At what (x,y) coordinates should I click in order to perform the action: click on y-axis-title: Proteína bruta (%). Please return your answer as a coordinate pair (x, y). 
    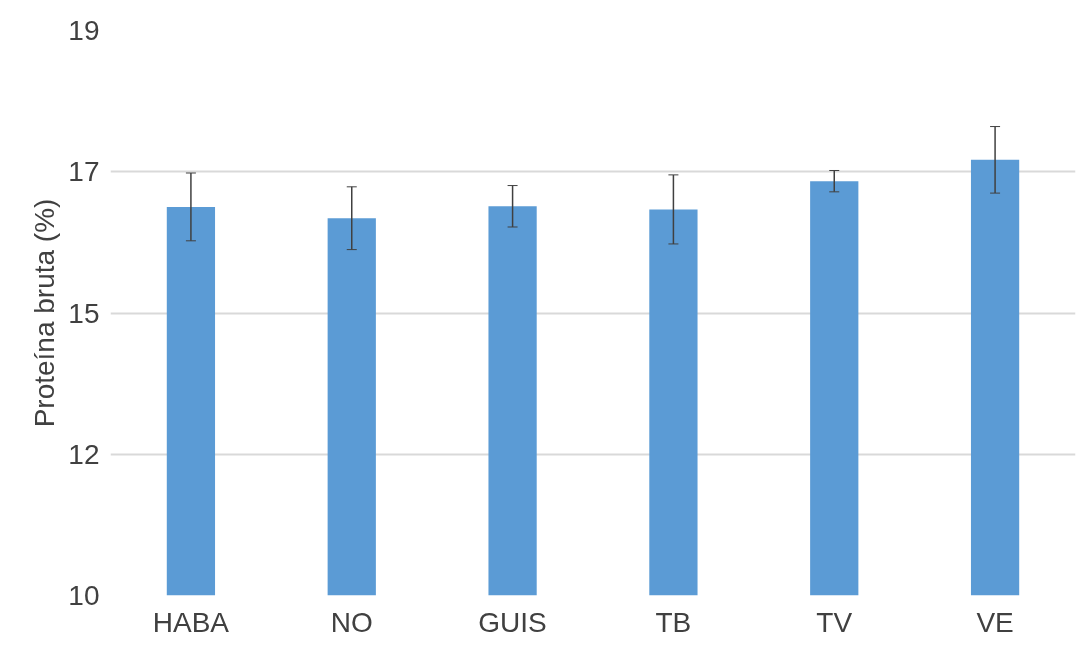
    Looking at the image, I should click on (45, 313).